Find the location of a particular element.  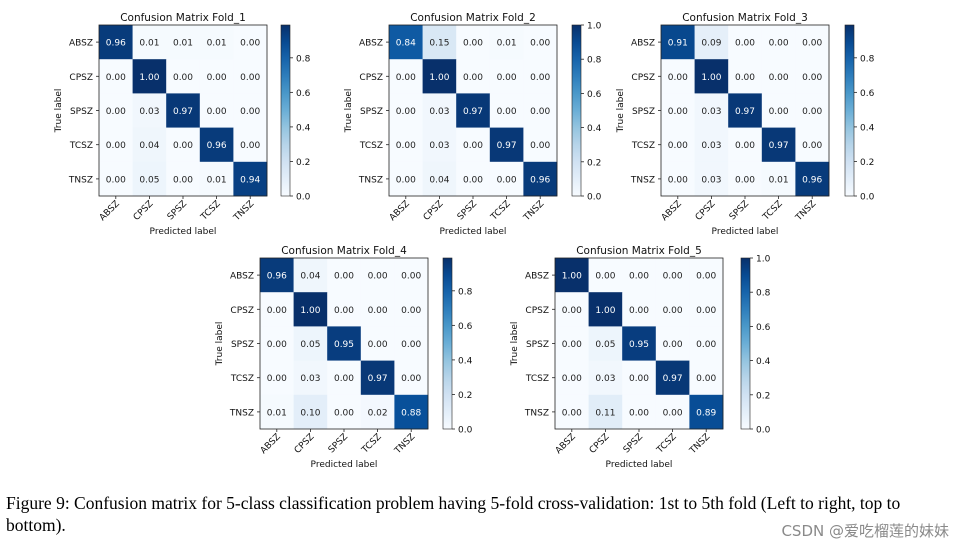

y-tick-label: TNSZ is located at coordinates (642, 180).